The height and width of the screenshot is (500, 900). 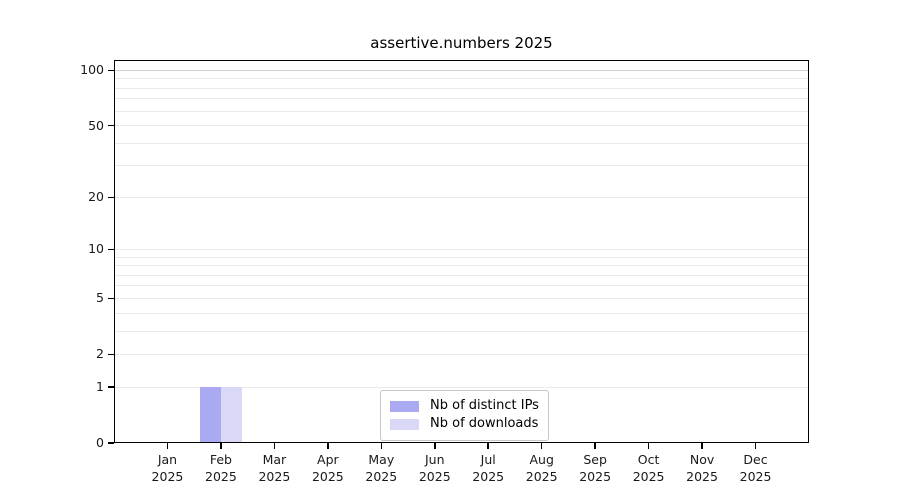 I want to click on x-tick-label-nov: Nov 2025, so click(x=702, y=468).